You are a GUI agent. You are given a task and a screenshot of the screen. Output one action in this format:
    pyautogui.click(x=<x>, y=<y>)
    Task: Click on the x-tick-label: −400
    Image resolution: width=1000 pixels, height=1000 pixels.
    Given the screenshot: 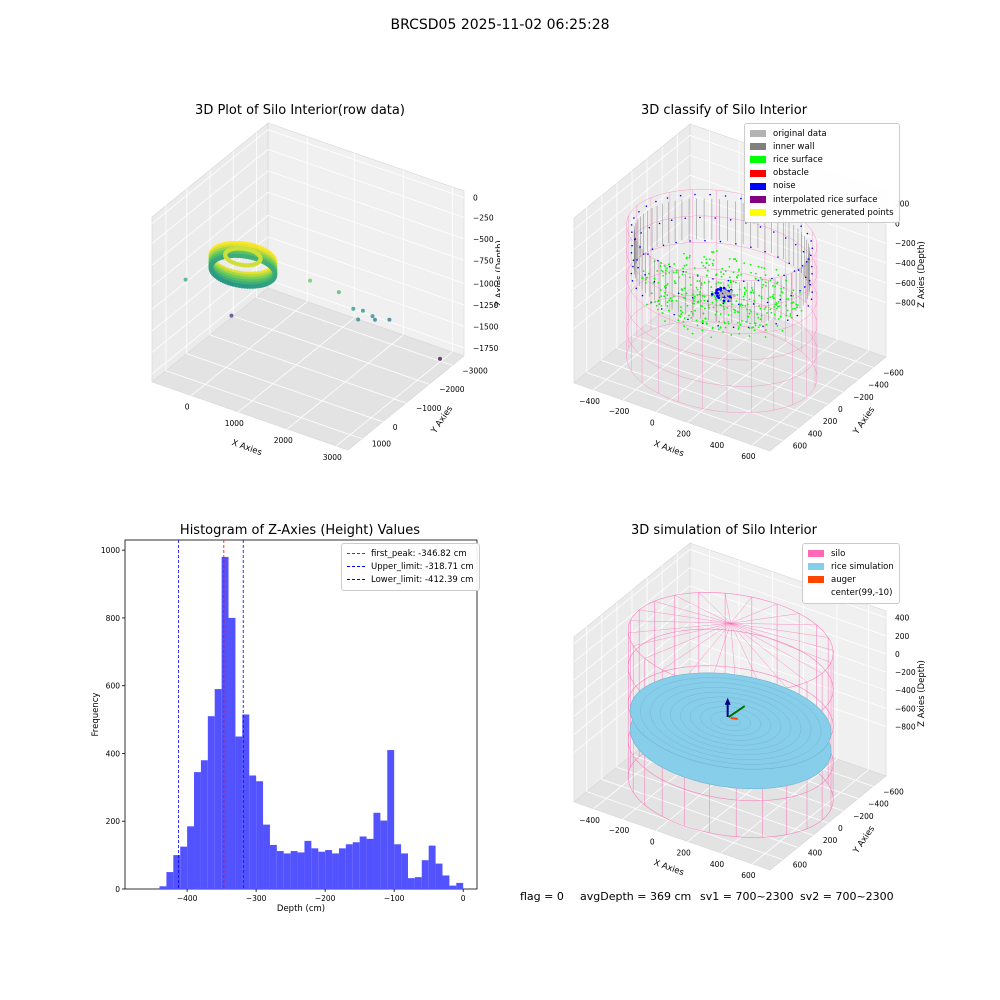 What is the action you would take?
    pyautogui.click(x=187, y=898)
    